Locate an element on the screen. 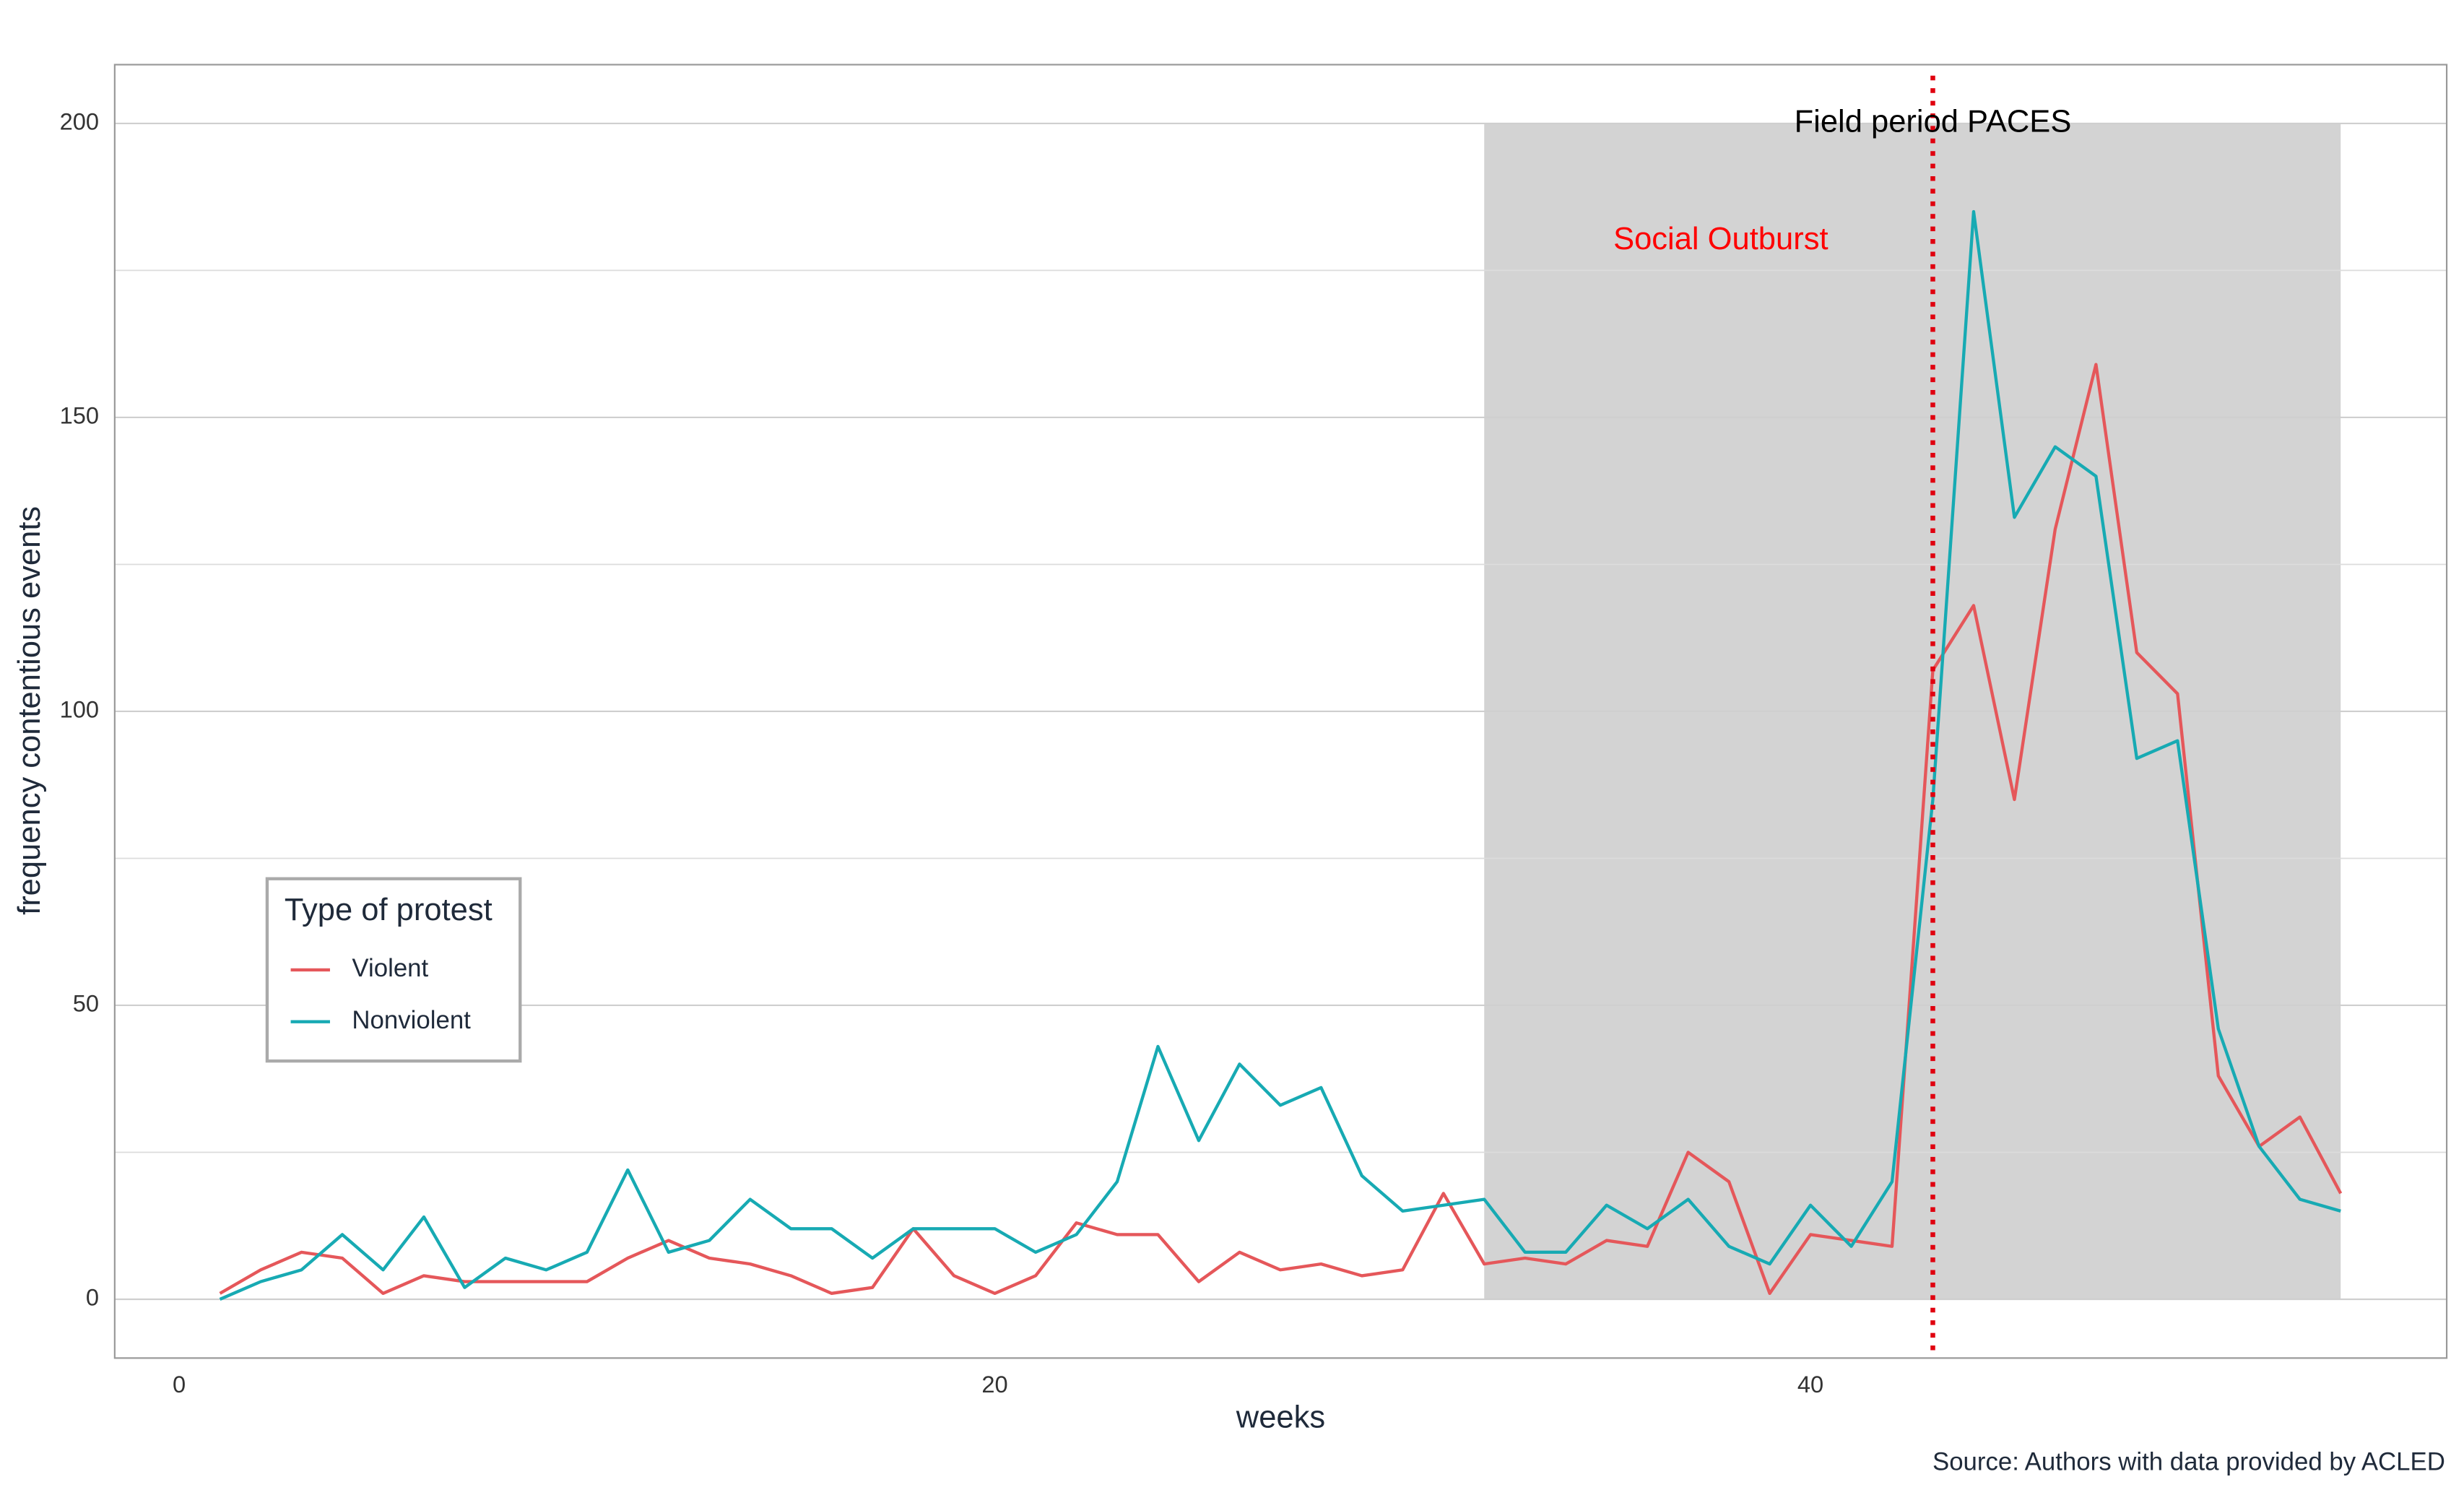  y-axis-title: frequency contentious events is located at coordinates (30, 710).